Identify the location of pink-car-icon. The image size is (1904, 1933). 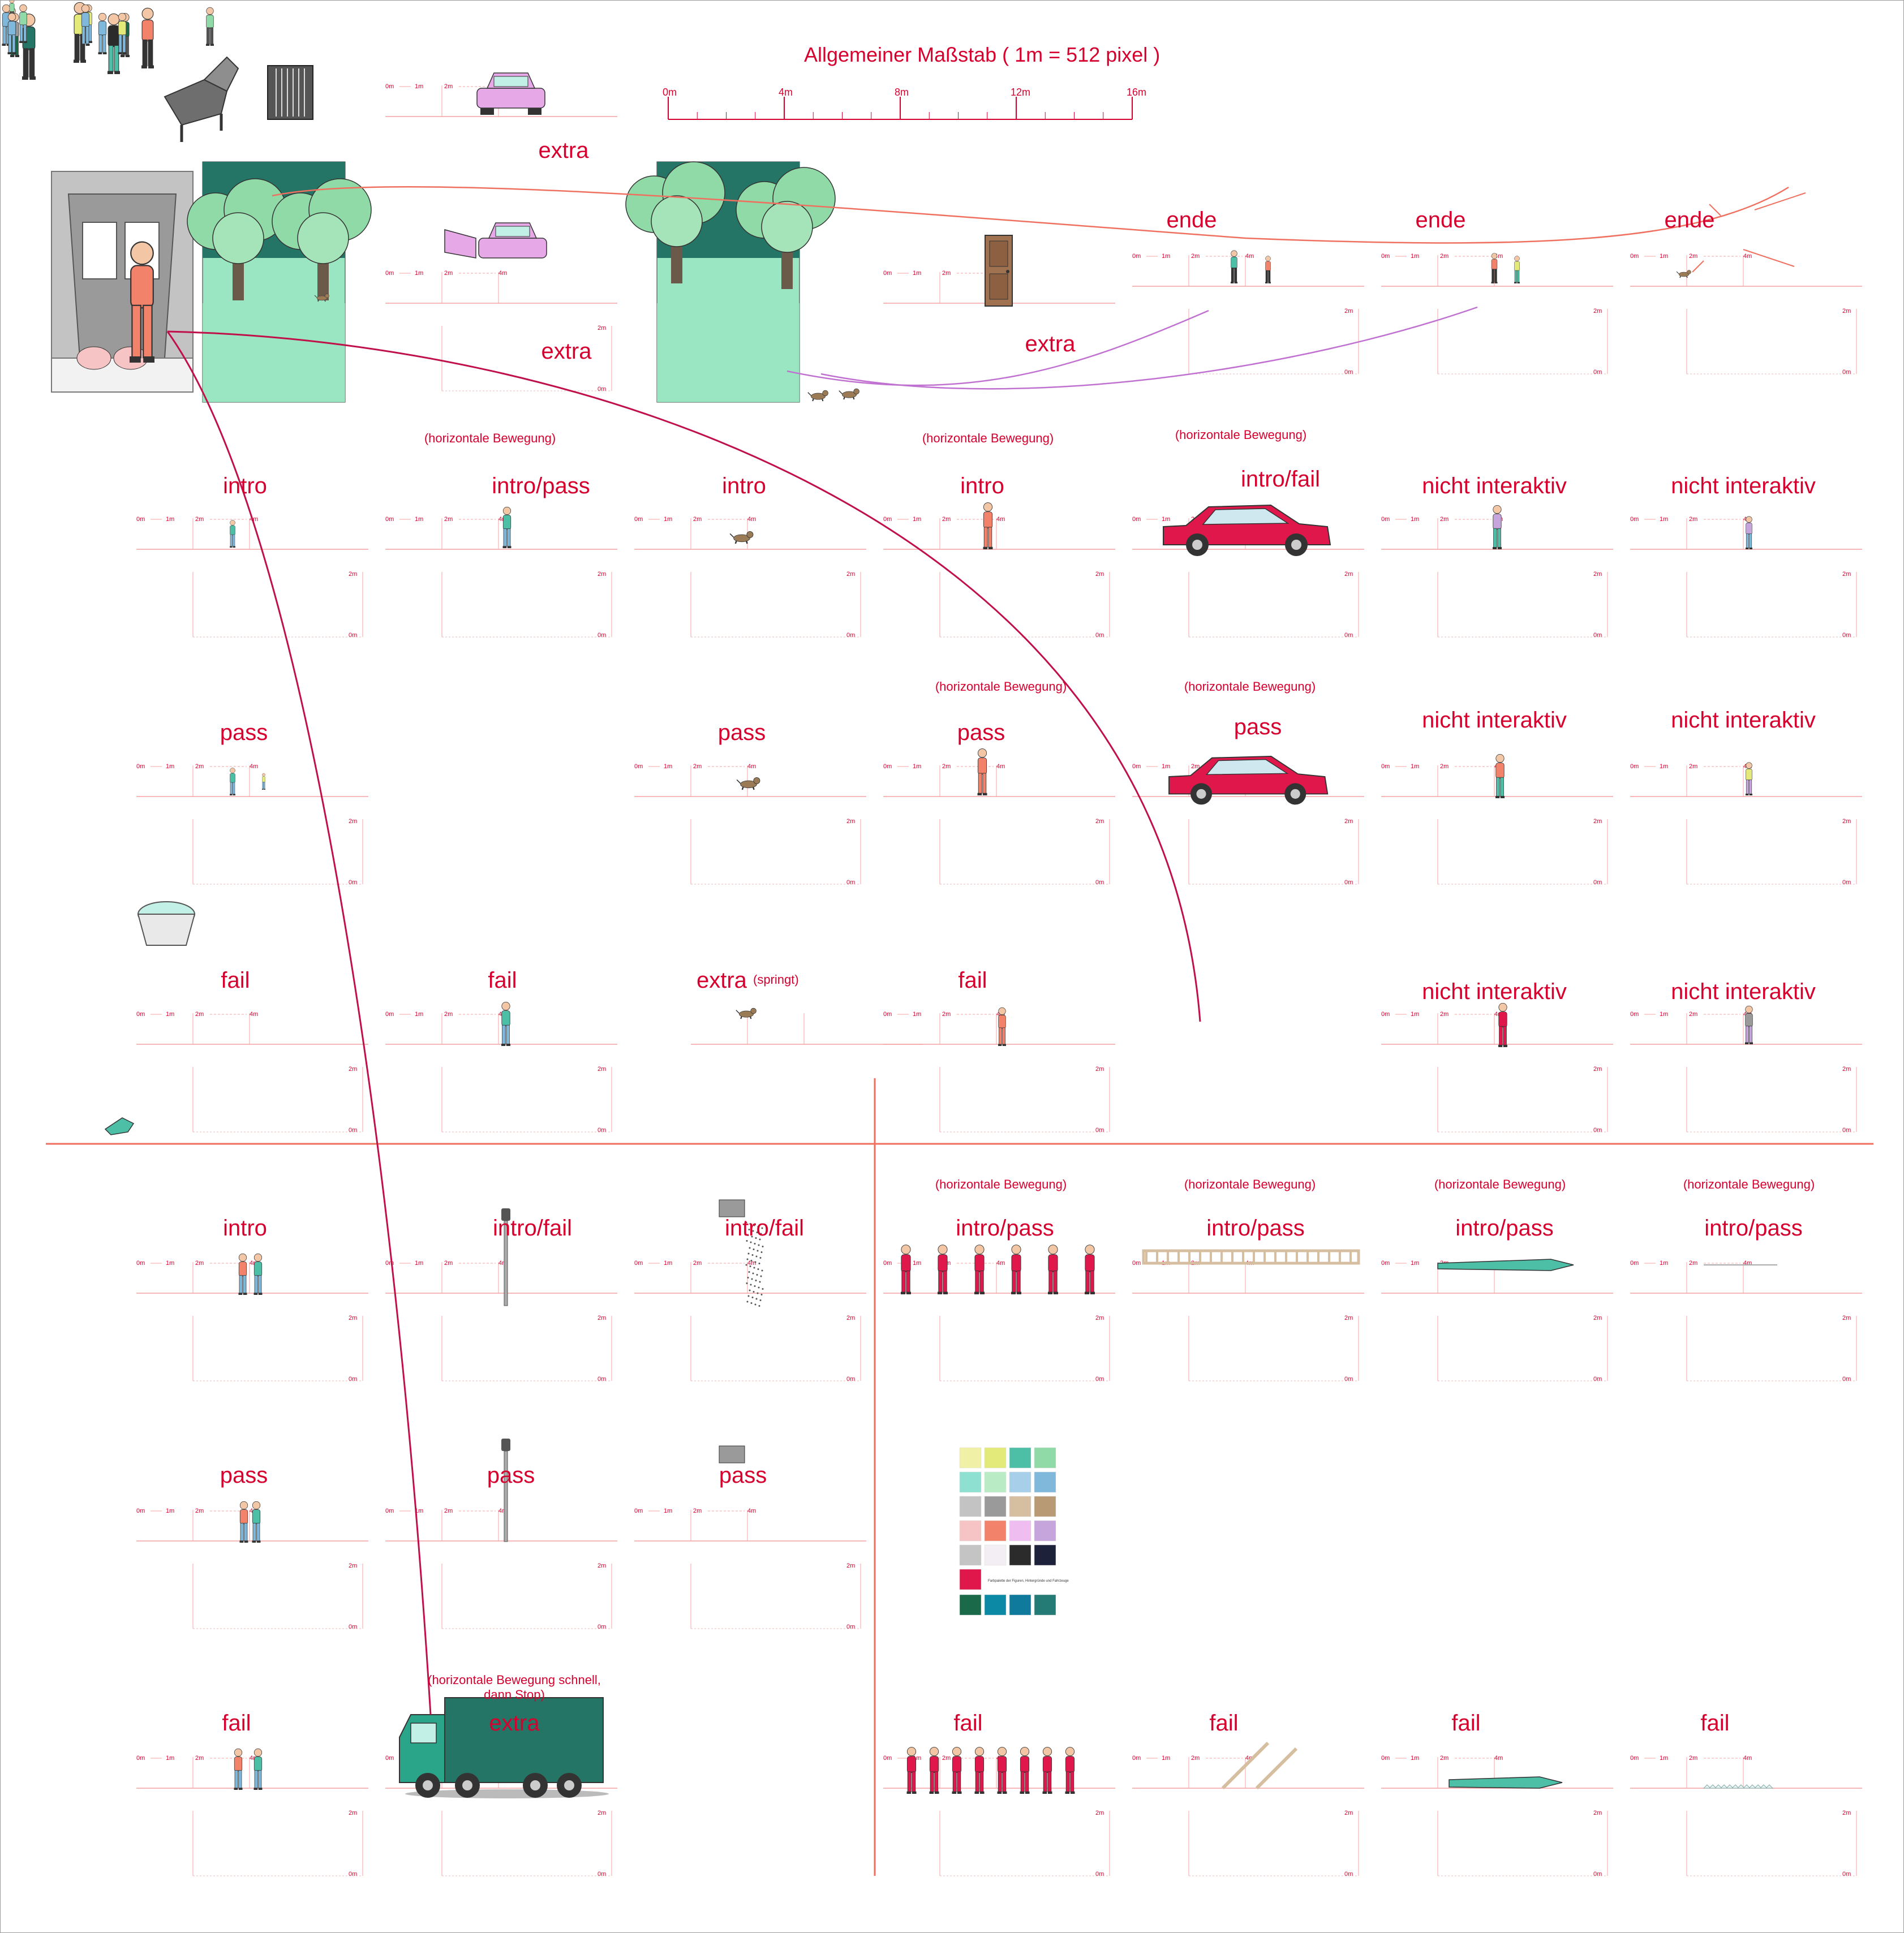
(510, 93).